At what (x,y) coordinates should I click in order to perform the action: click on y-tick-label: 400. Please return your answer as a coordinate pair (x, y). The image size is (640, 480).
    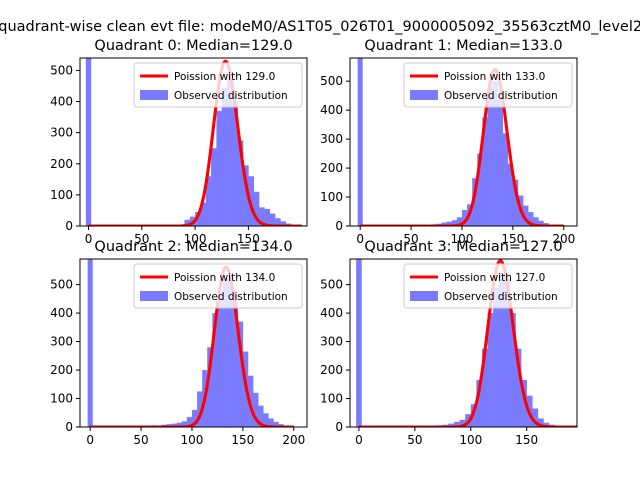
    Looking at the image, I should click on (61, 102).